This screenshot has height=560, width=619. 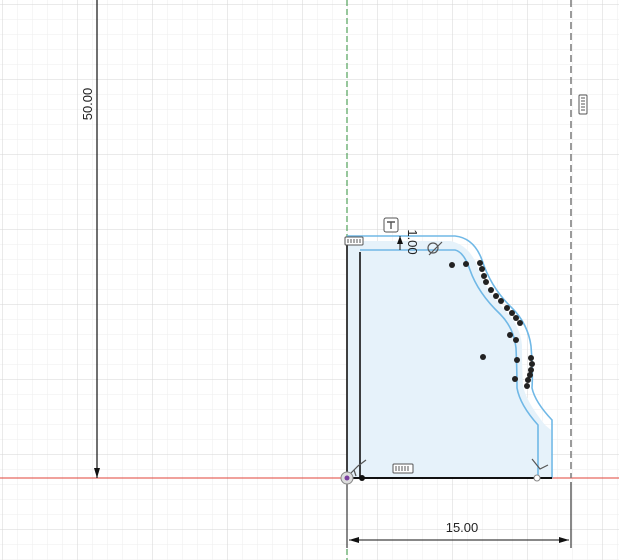 I want to click on profile-outer-edge, so click(x=450, y=356).